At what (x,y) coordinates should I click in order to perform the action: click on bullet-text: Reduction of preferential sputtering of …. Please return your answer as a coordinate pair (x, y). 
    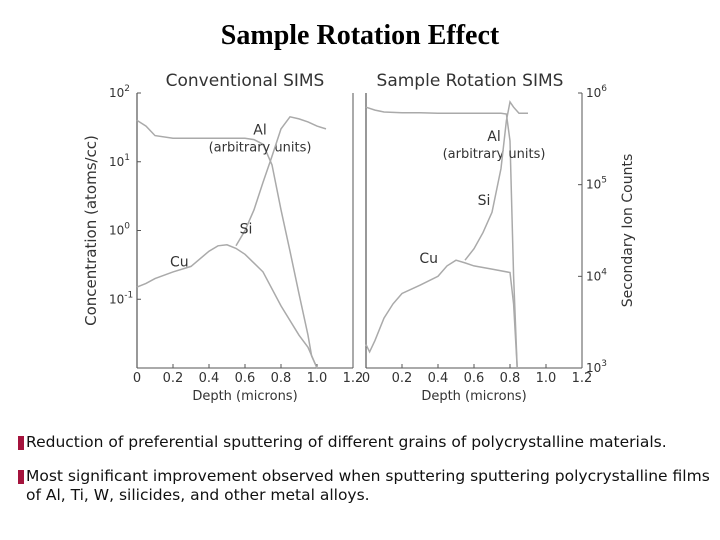
    Looking at the image, I should click on (346, 442).